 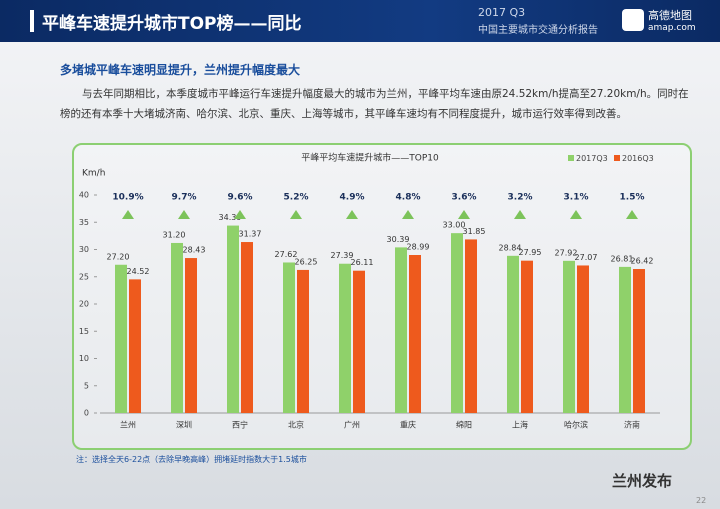 What do you see at coordinates (138, 271) in the screenshot?
I see `bar-value-label: 24.52` at bounding box center [138, 271].